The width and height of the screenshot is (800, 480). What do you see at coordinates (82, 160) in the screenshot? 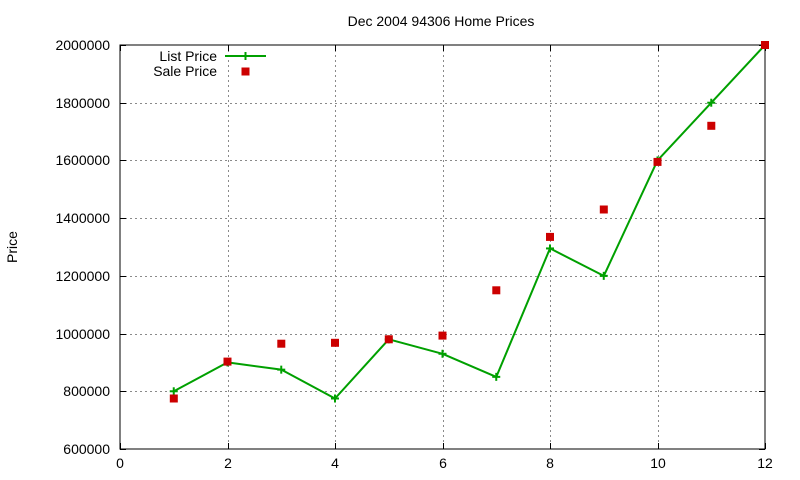
I see `y-tick-label: 1600000` at bounding box center [82, 160].